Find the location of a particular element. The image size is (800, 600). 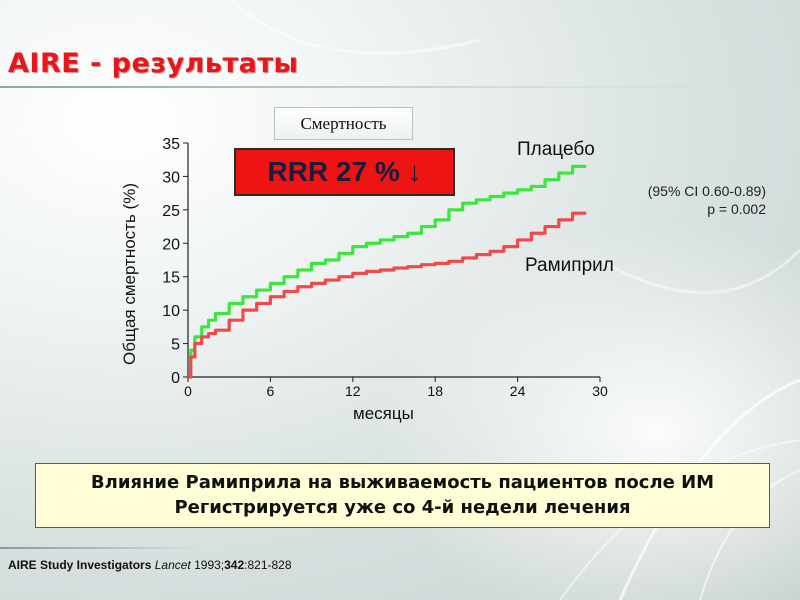

slide-title: AIRE - результаты is located at coordinates (153, 63).